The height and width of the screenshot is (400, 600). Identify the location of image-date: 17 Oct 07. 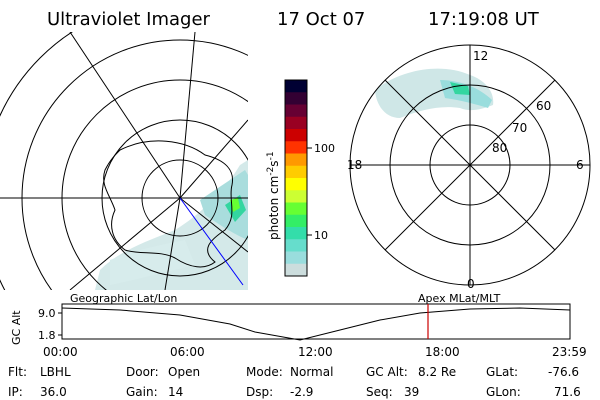
(321, 19).